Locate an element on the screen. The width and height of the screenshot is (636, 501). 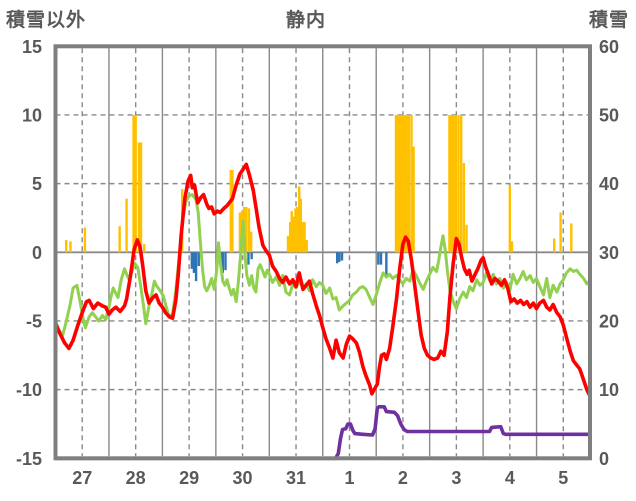
right-axis-tick: 30 is located at coordinates (609, 253).